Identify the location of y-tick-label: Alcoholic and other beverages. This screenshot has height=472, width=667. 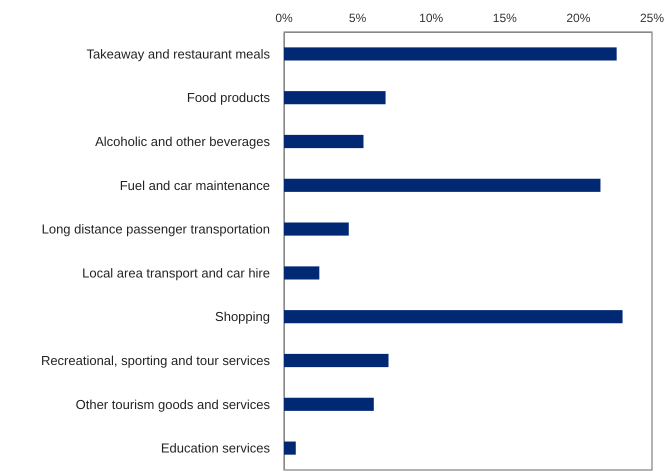
(182, 141).